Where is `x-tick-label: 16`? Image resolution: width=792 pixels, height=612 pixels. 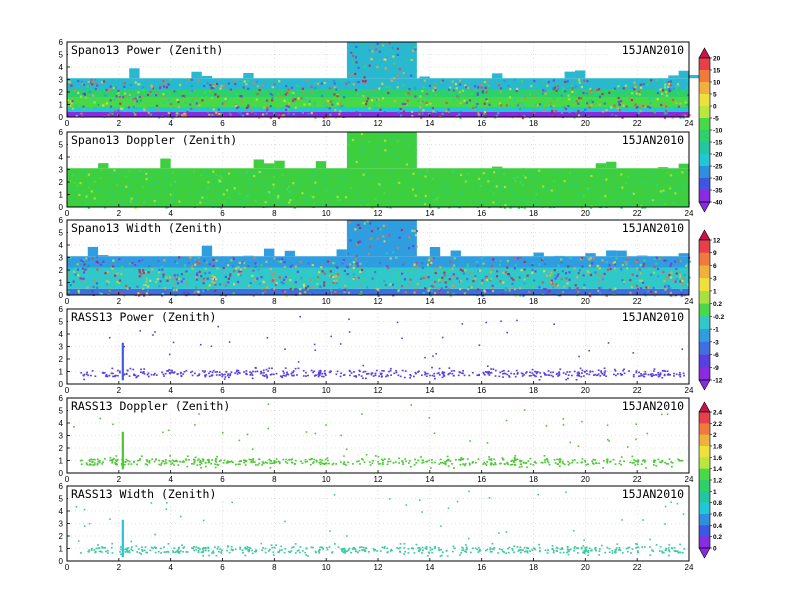 x-tick-label: 16 is located at coordinates (481, 213).